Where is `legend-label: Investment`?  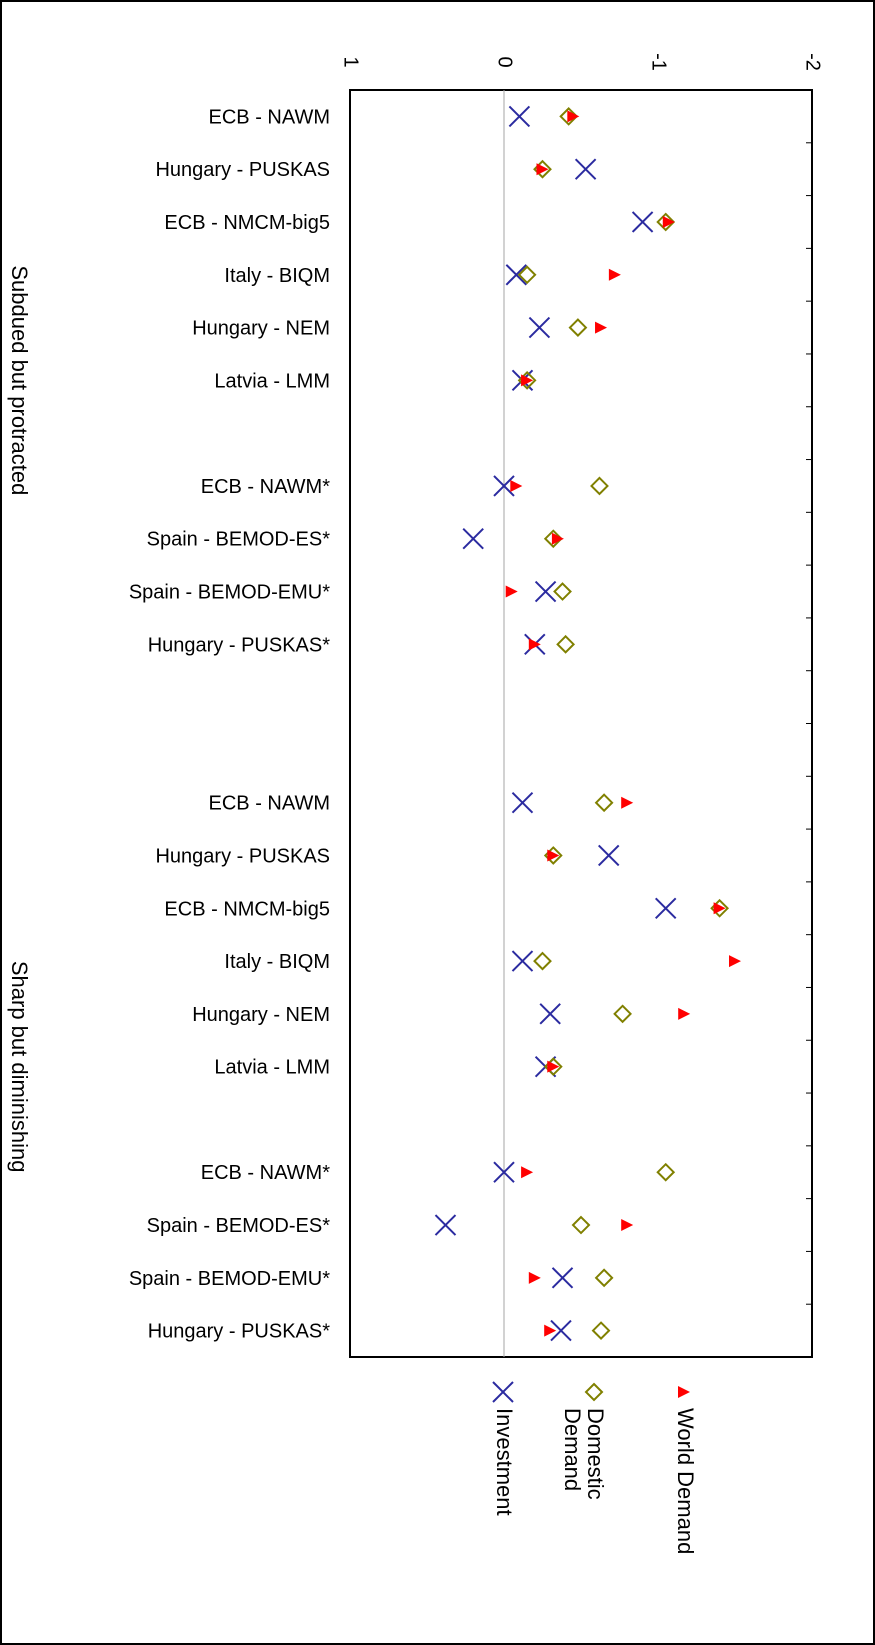 legend-label: Investment is located at coordinates (504, 1462).